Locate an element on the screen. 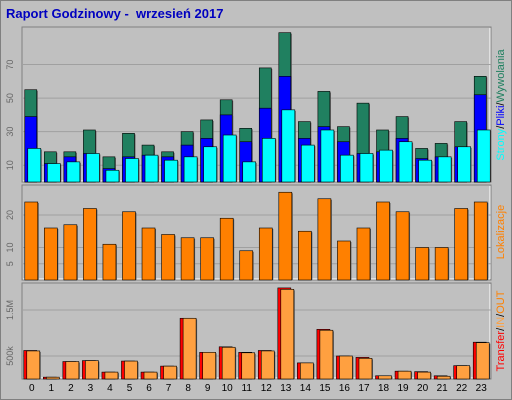 This screenshot has height=400, width=512. transfer-y-tick-label: 1.5M is located at coordinates (10, 310).